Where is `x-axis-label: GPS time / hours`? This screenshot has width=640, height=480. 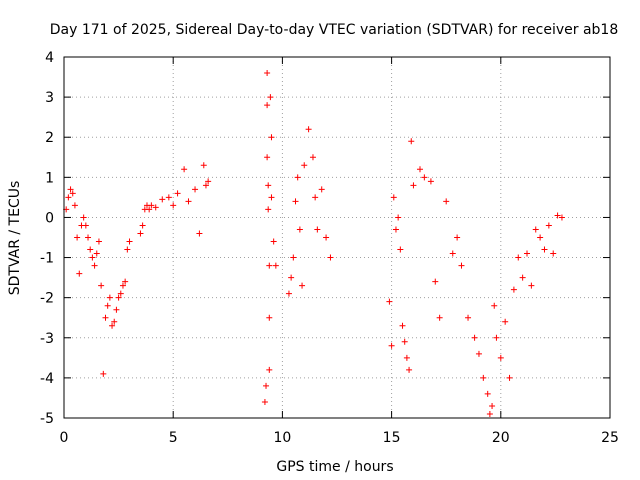
x-axis-label: GPS time / hours is located at coordinates (334, 467).